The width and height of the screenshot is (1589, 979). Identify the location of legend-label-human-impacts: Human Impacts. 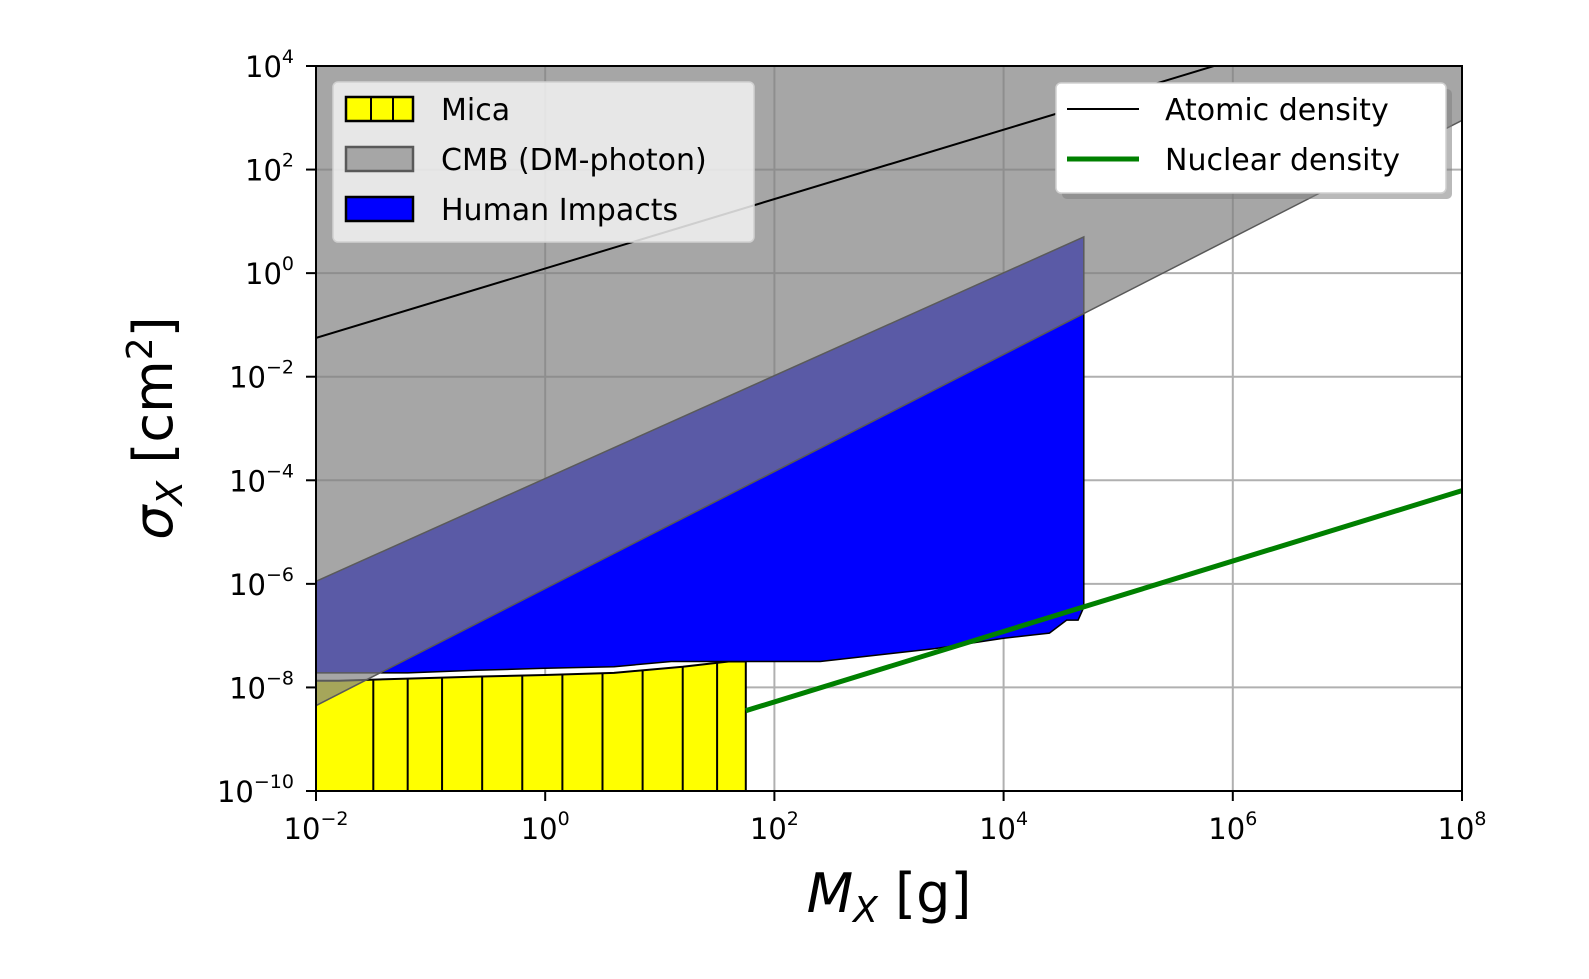
(559, 210).